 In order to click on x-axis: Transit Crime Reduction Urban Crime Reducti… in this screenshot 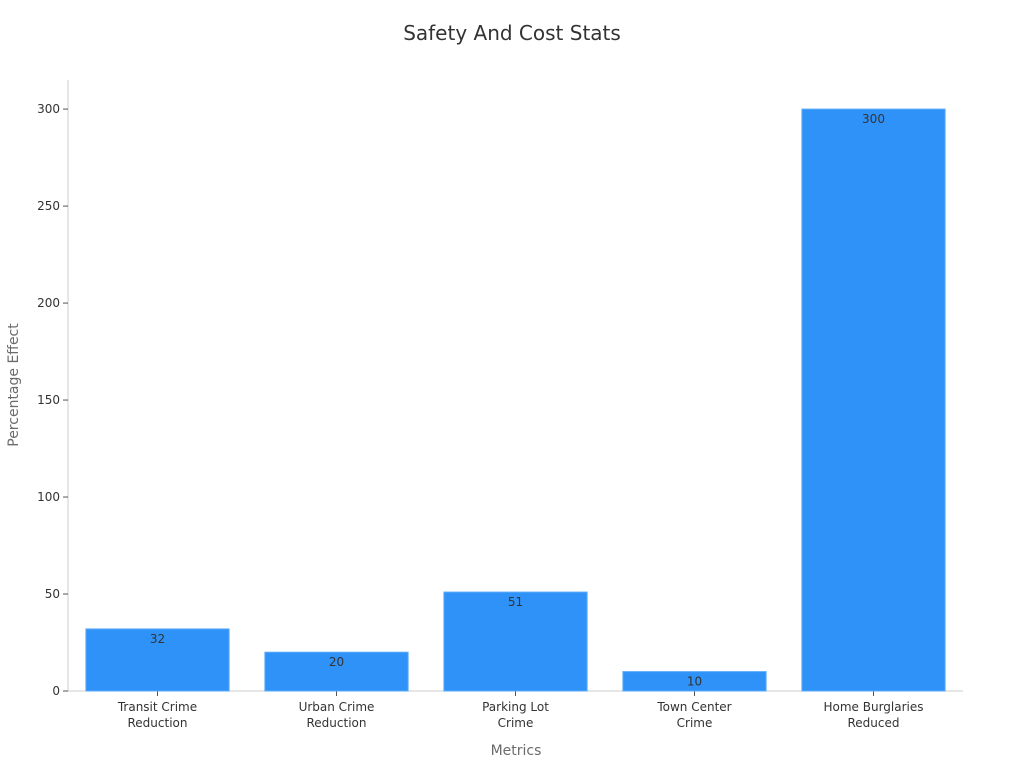, I will do `click(515, 710)`.